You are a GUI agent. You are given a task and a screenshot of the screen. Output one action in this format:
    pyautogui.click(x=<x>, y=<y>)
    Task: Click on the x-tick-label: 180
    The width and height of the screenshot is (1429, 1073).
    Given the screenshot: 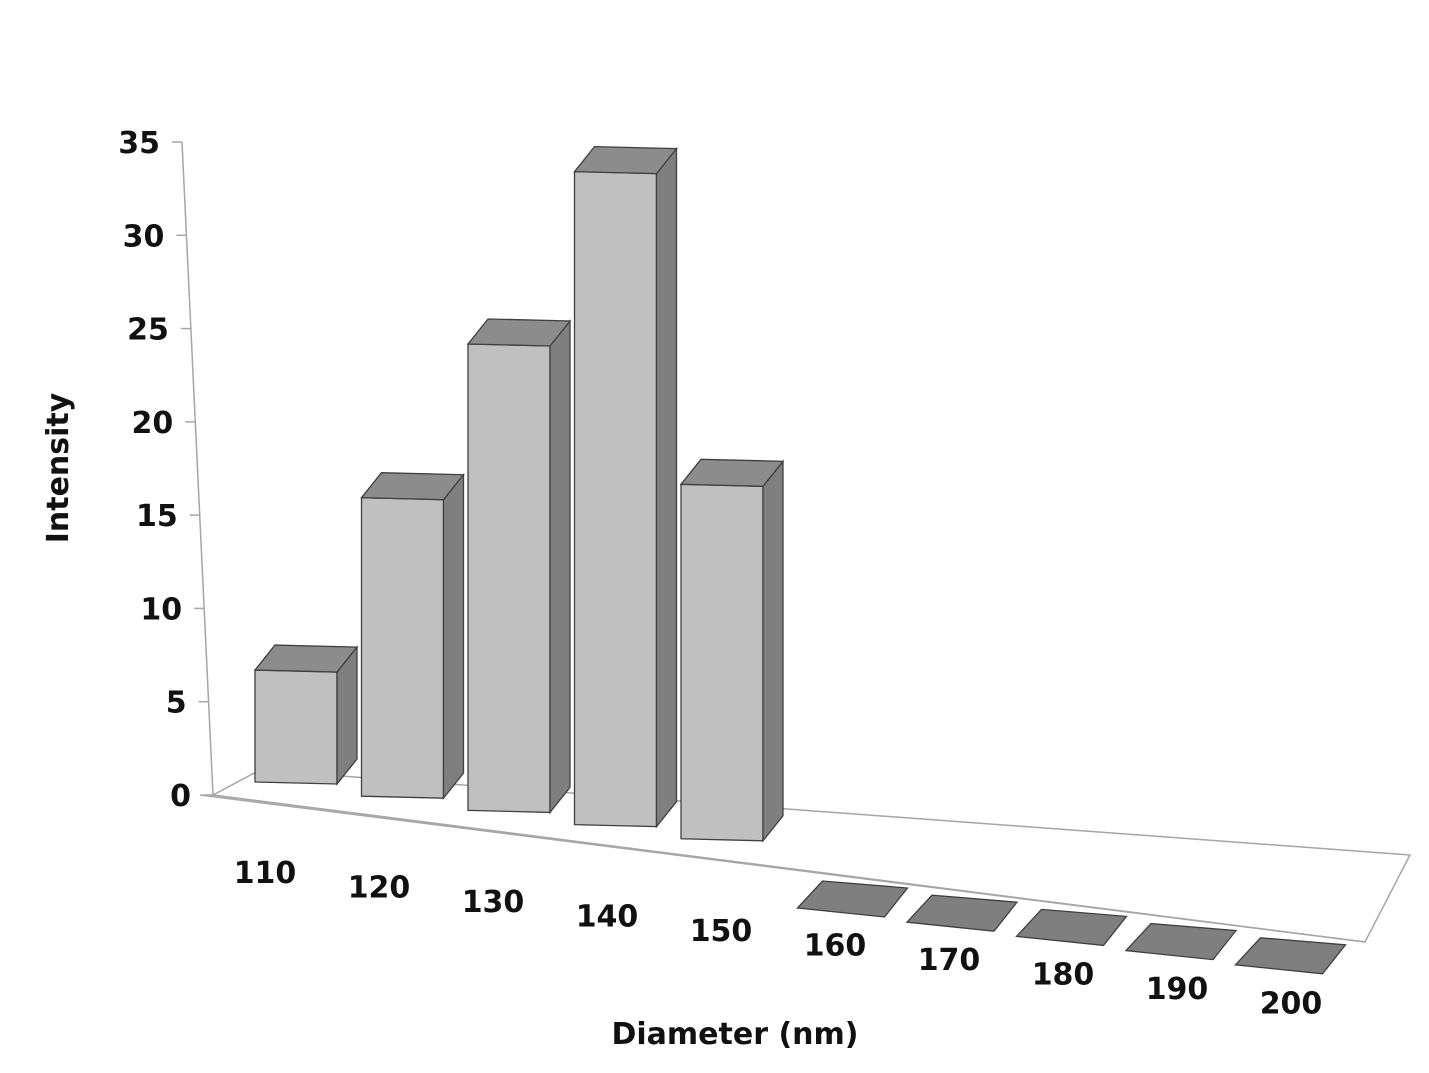 What is the action you would take?
    pyautogui.click(x=1063, y=975)
    